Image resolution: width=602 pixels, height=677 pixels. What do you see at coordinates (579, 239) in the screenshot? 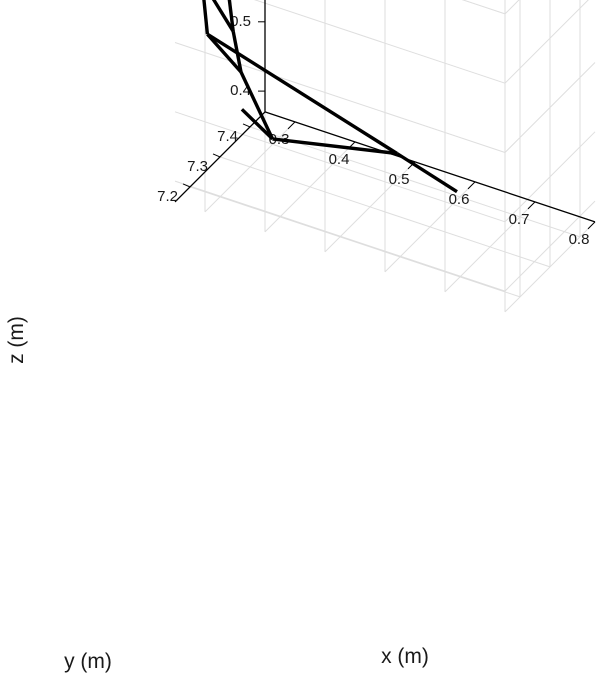
I see `x-tick-label: 0.8` at bounding box center [579, 239].